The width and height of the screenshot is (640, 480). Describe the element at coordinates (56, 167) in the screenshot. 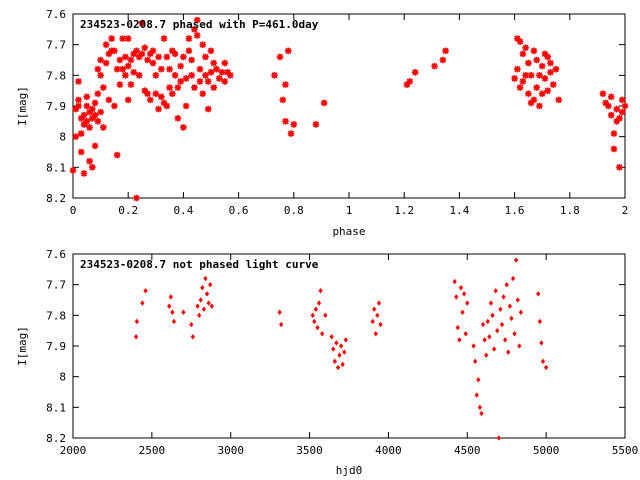

I see `y-tick-label: 8.1` at that location.